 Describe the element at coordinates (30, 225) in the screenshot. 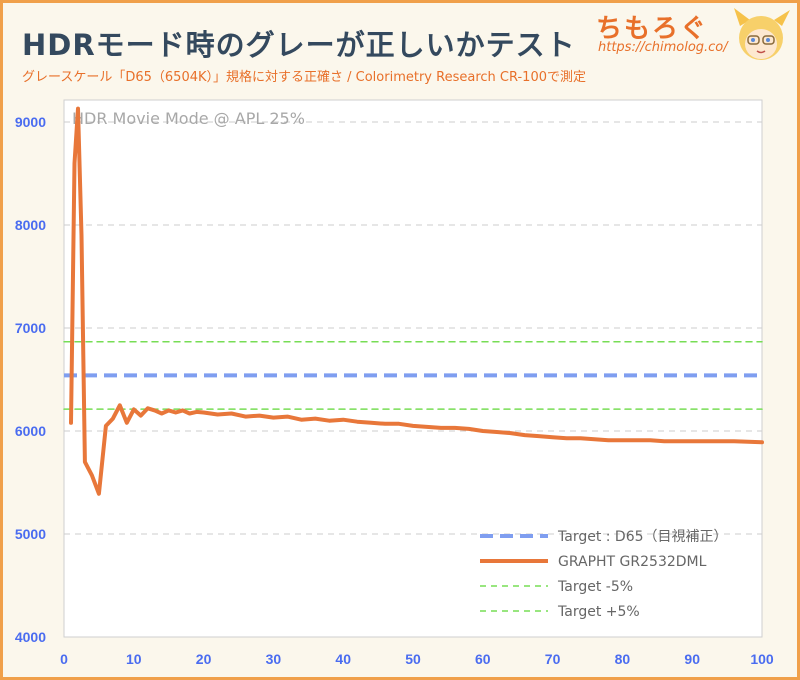

I see `y-tick-label: 8000` at that location.